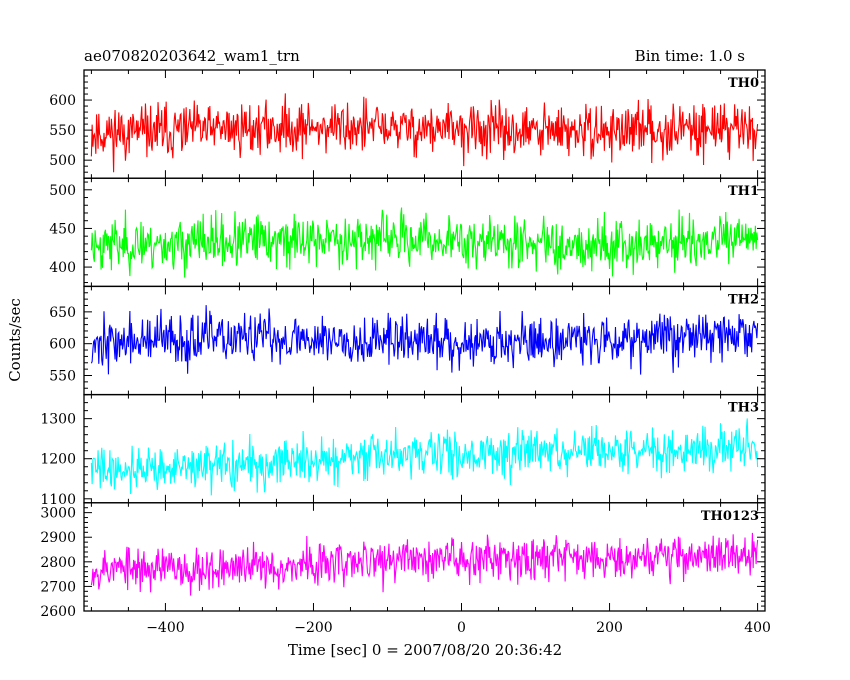 Image resolution: width=850 pixels, height=680 pixels. What do you see at coordinates (424, 133) in the screenshot?
I see `series-th0` at bounding box center [424, 133].